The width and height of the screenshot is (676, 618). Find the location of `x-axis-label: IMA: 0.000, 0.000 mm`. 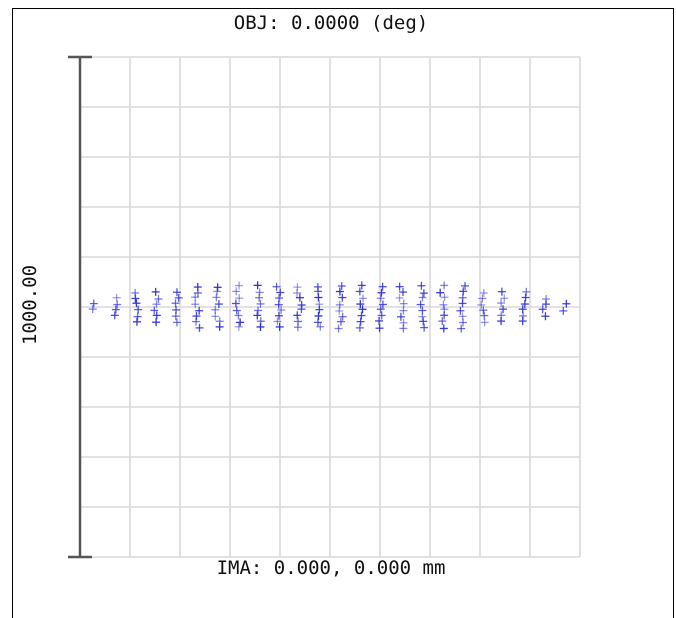

x-axis-label: IMA: 0.000, 0.000 mm is located at coordinates (331, 568).